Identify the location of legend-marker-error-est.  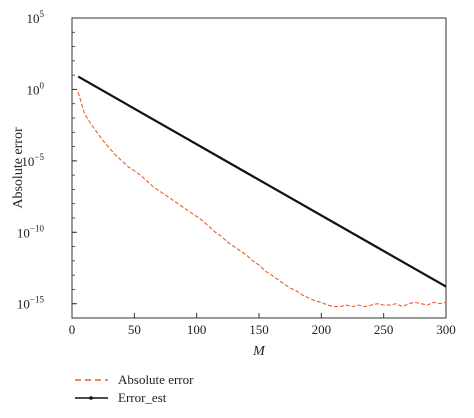
(91, 398).